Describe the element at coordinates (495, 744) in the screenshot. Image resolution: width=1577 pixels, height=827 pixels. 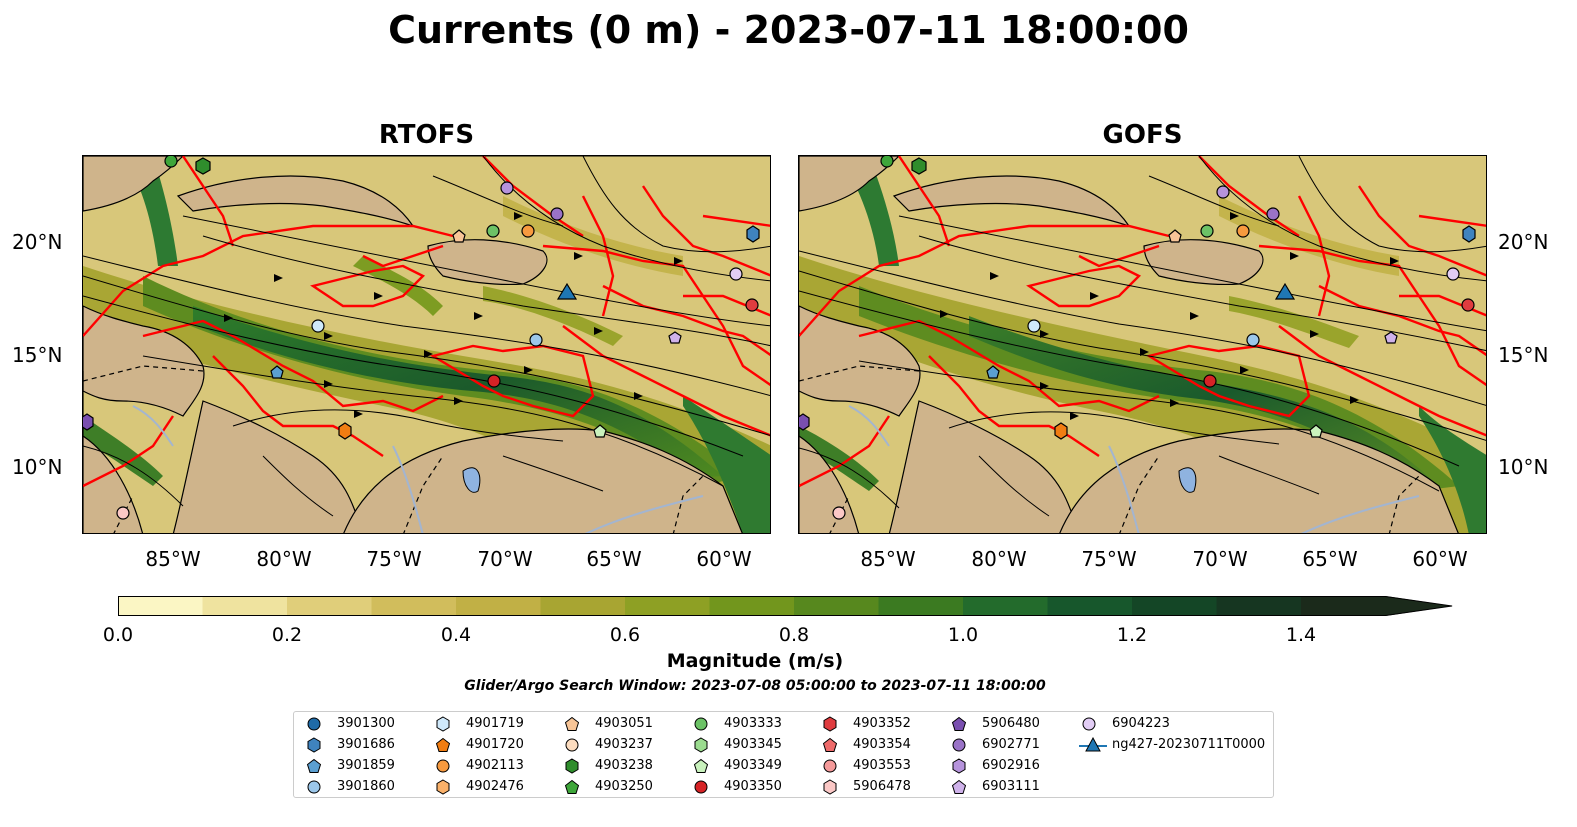
I see `legend-label: 4901720` at that location.